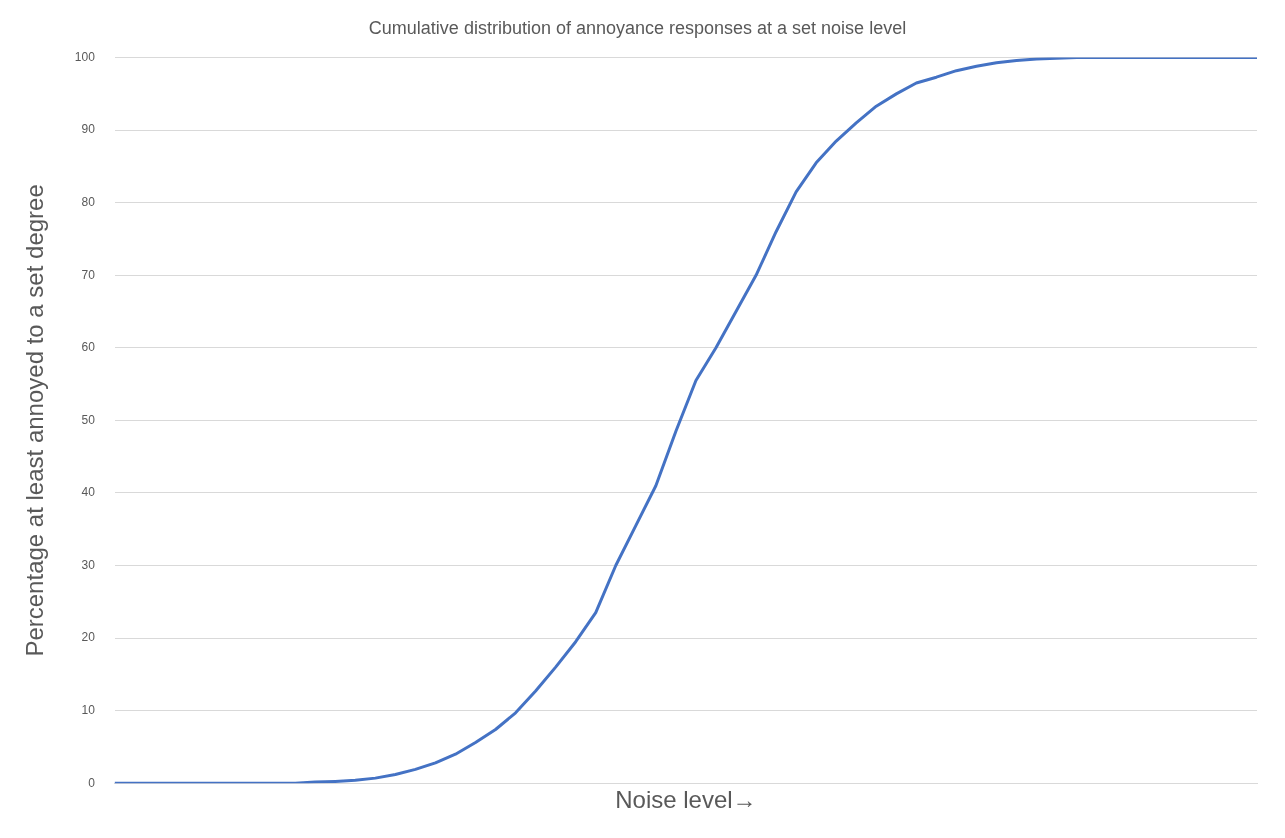  Describe the element at coordinates (88, 274) in the screenshot. I see `y-tick-label: 70` at that location.